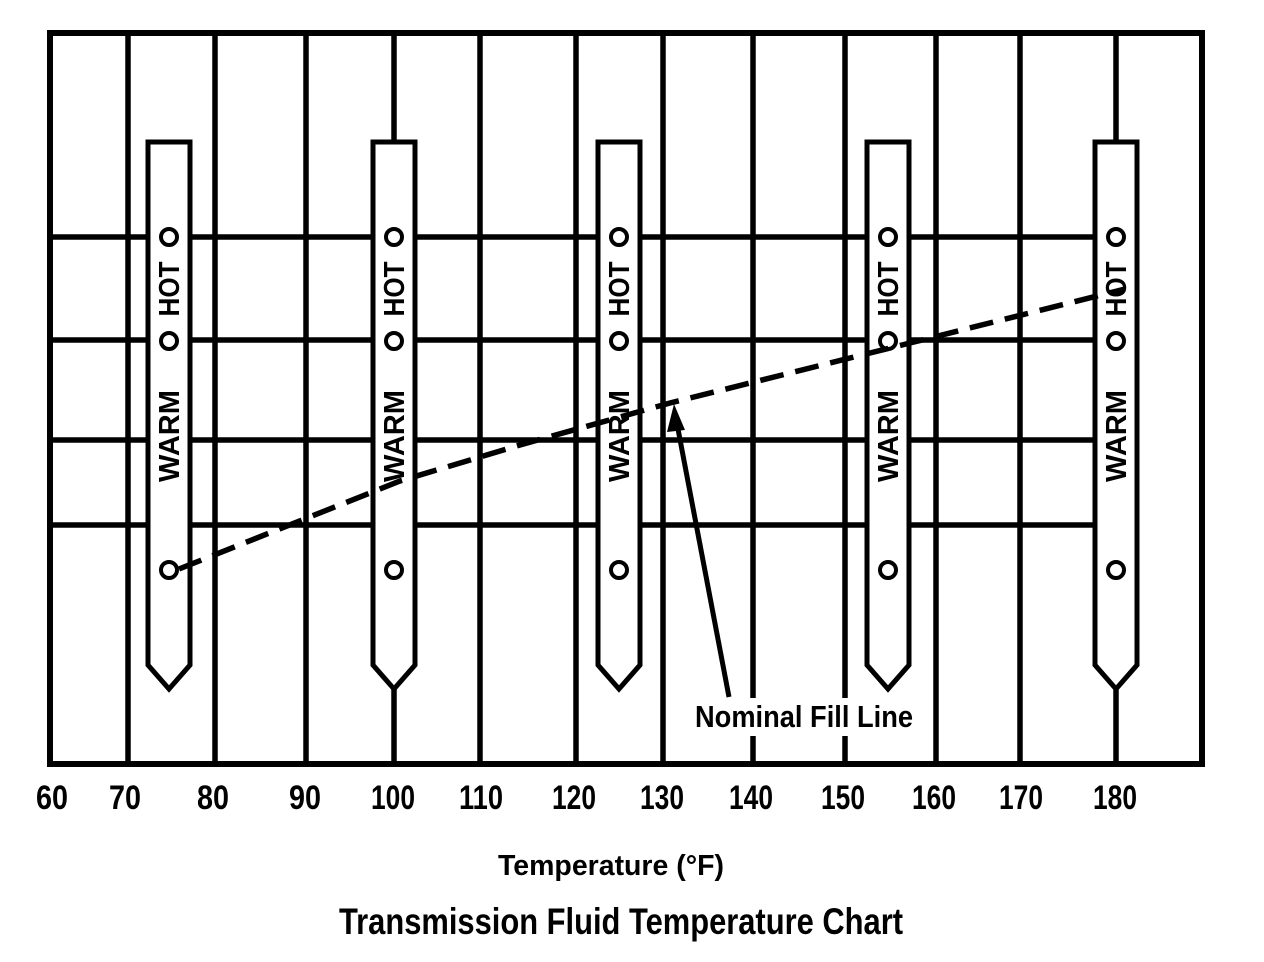 This screenshot has width=1264, height=962. What do you see at coordinates (481, 798) in the screenshot?
I see `svg-text: 110` at bounding box center [481, 798].